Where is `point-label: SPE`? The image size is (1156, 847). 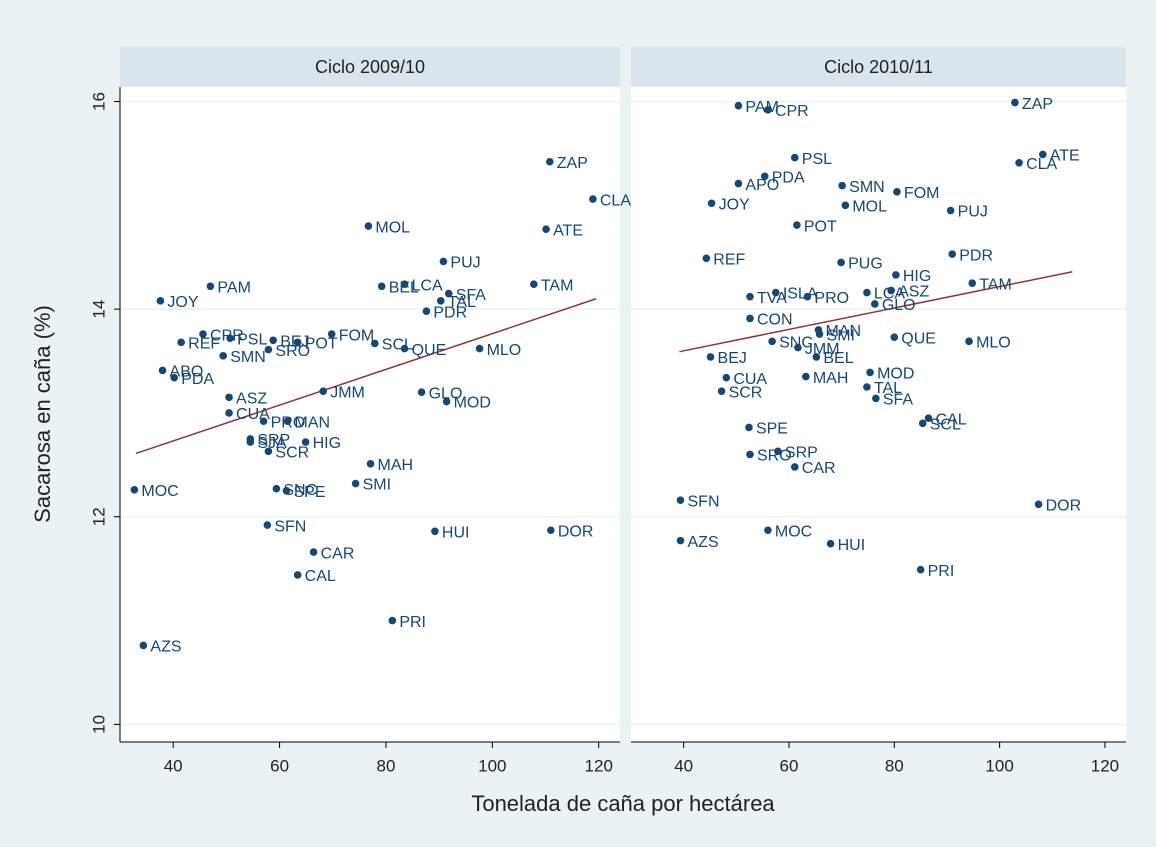 point-label: SPE is located at coordinates (309, 492).